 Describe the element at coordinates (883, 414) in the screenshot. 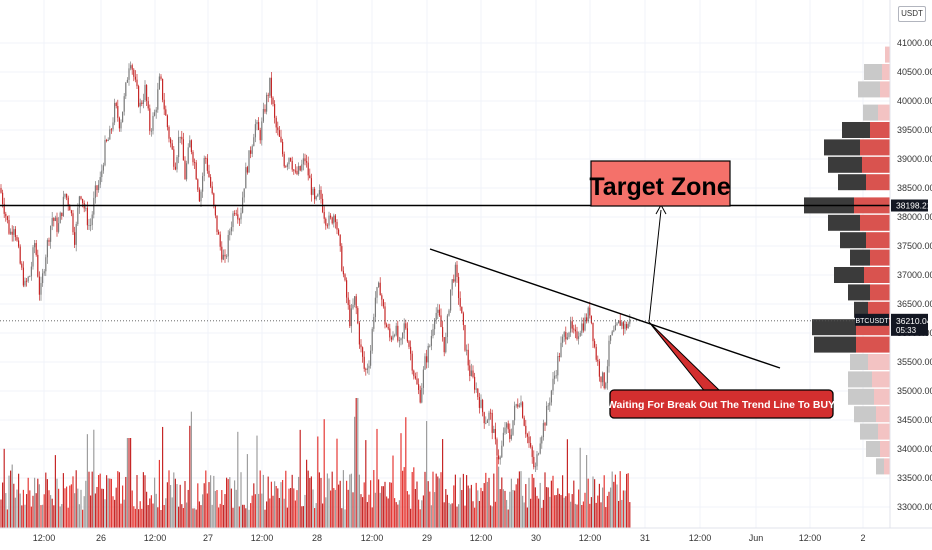

I see `volume-profile-buy-segment` at that location.